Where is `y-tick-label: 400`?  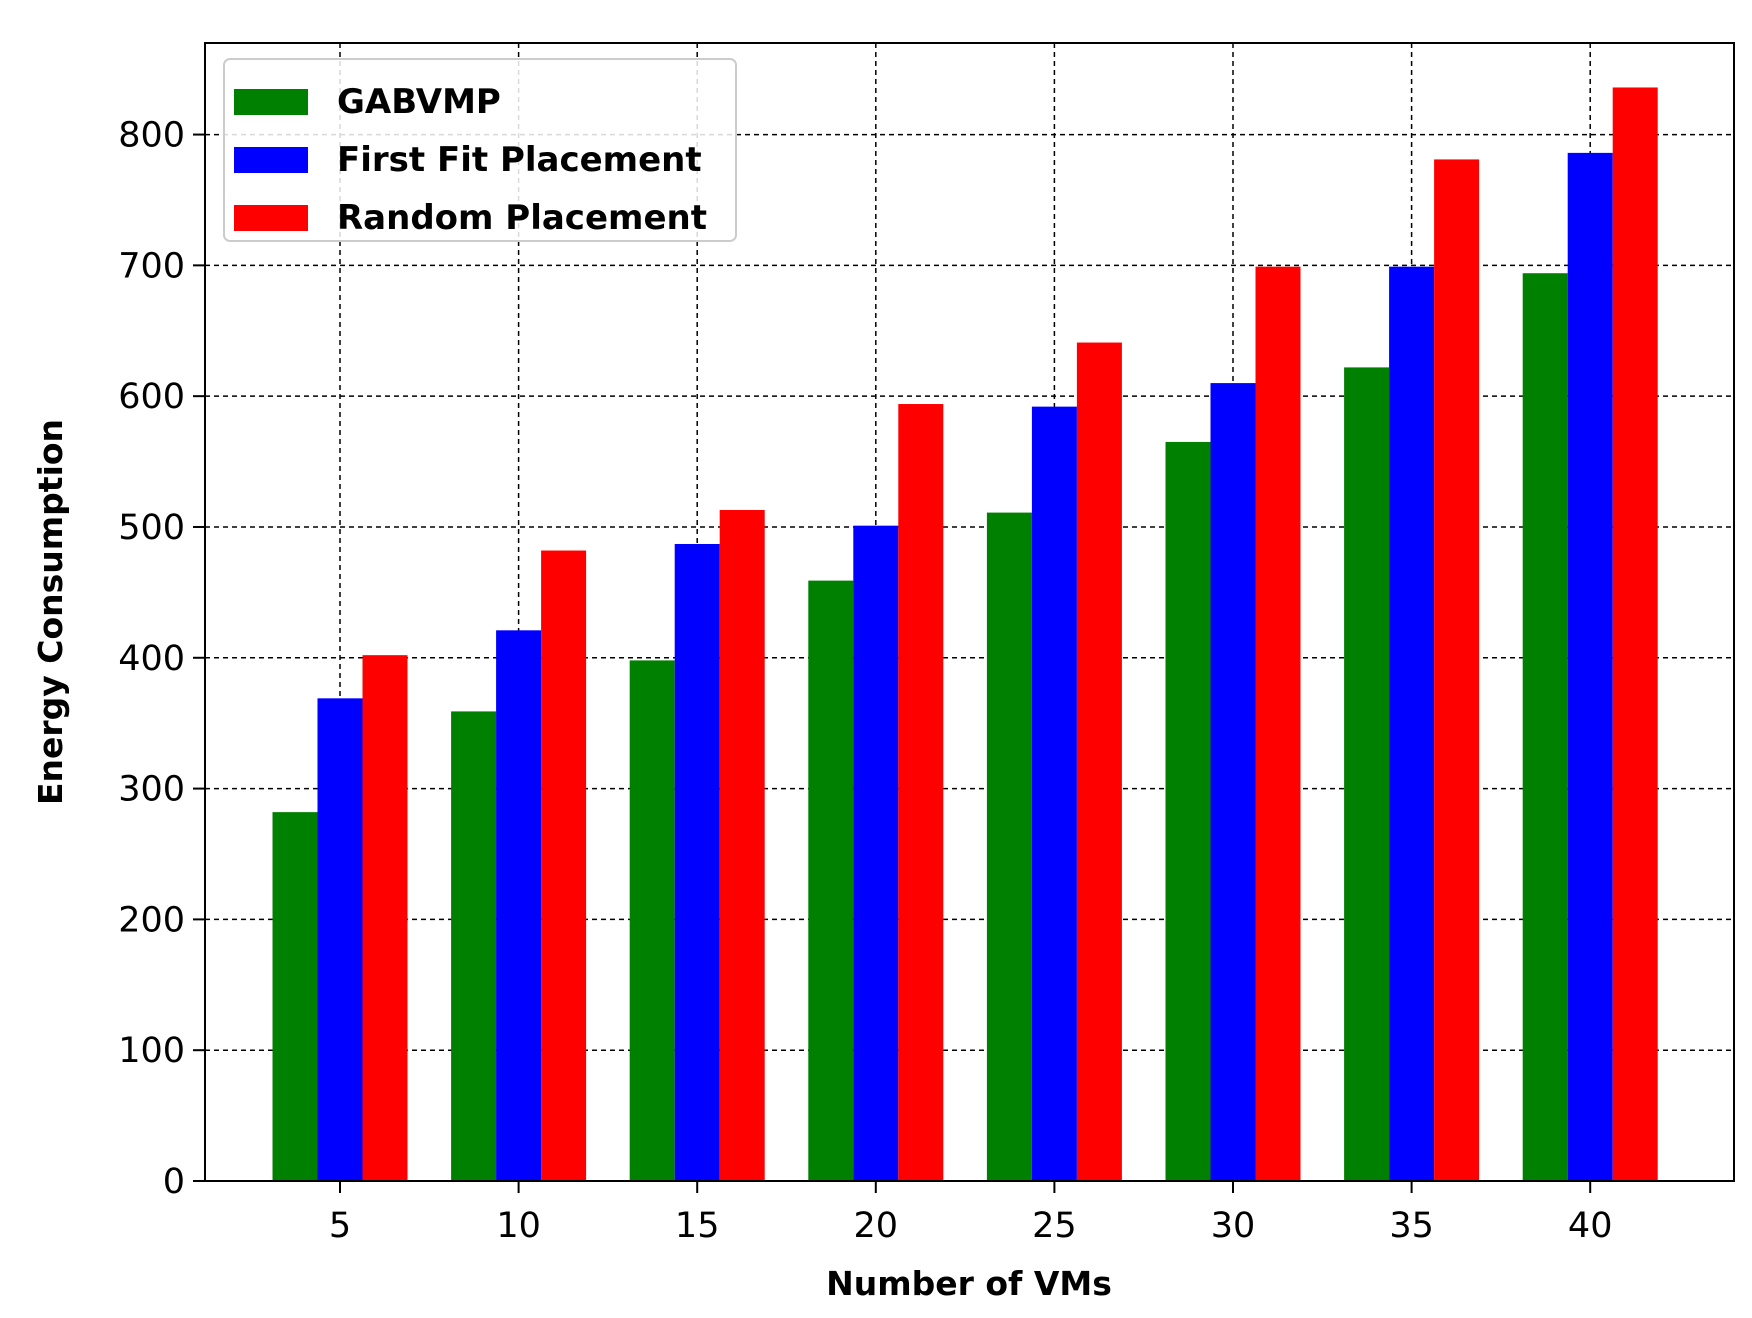 y-tick-label: 400 is located at coordinates (151, 659).